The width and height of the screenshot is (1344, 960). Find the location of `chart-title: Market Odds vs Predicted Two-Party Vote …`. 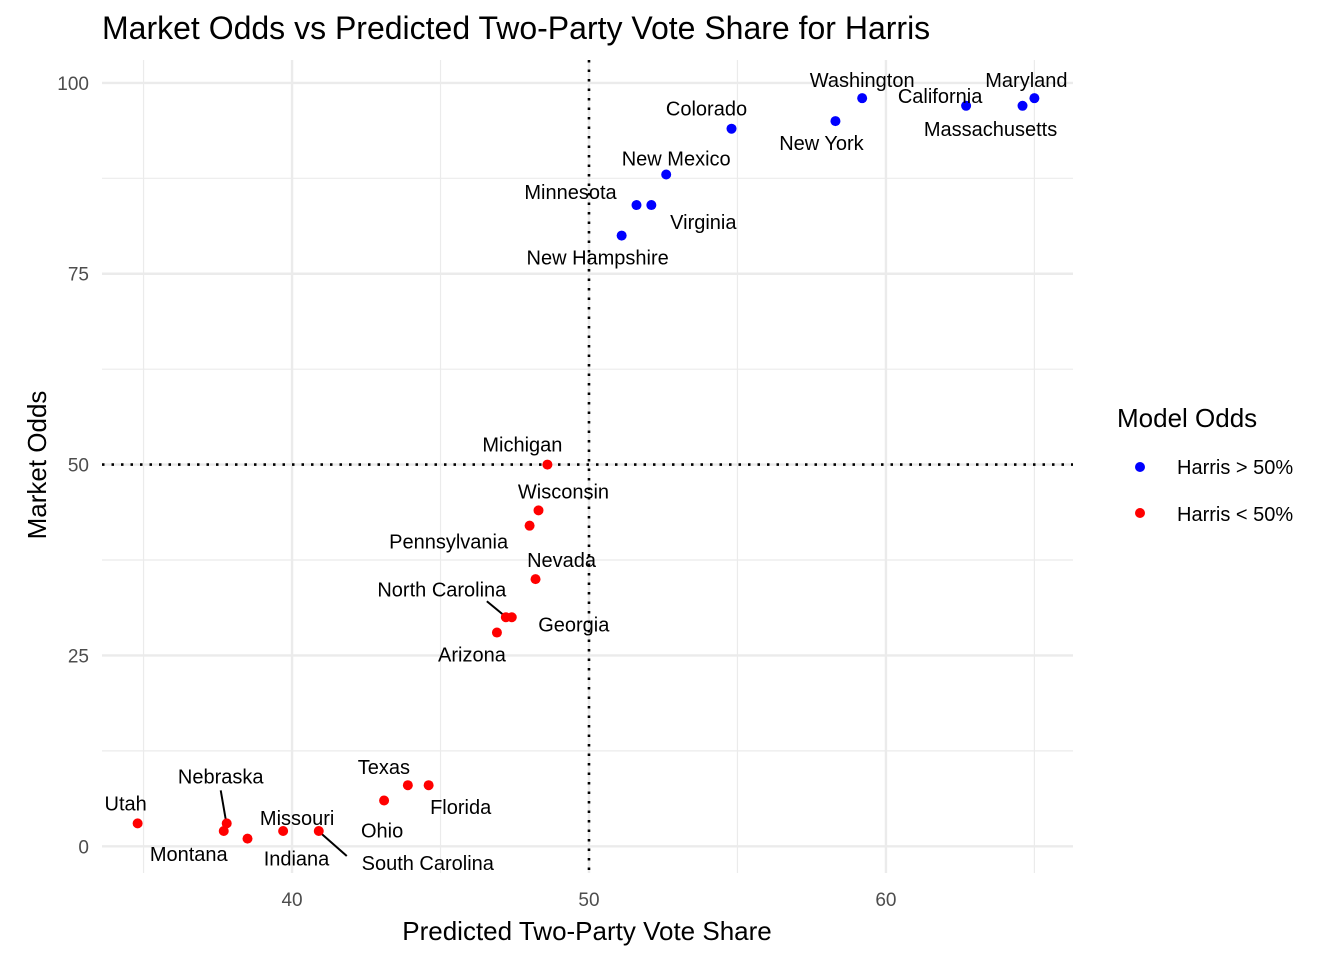

chart-title: Market Odds vs Predicted Two-Party Vote … is located at coordinates (516, 28).